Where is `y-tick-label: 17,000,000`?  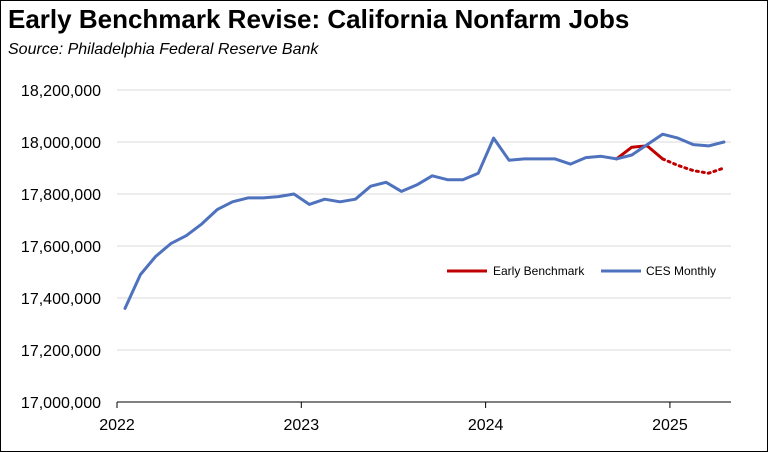 y-tick-label: 17,000,000 is located at coordinates (61, 403).